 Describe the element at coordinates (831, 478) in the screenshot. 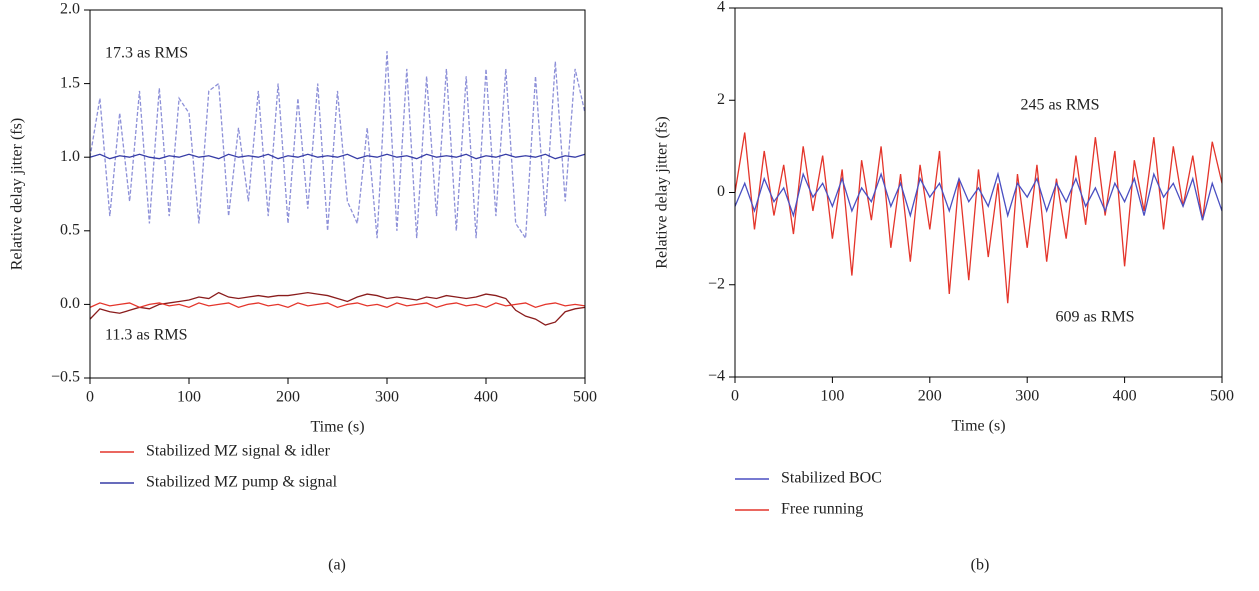

I see `legend-label: Stabilized BOC` at that location.